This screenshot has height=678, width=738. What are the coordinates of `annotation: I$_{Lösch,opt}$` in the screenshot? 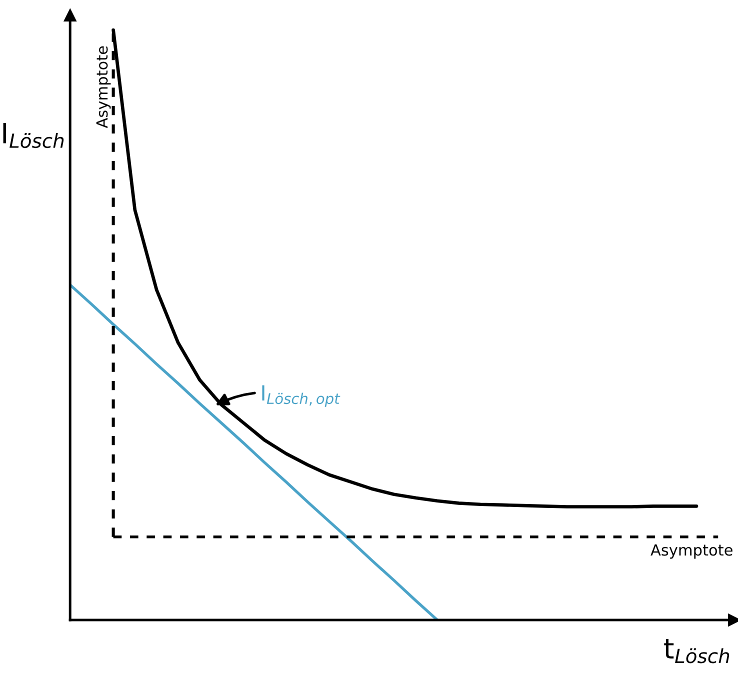 It's located at (301, 396).